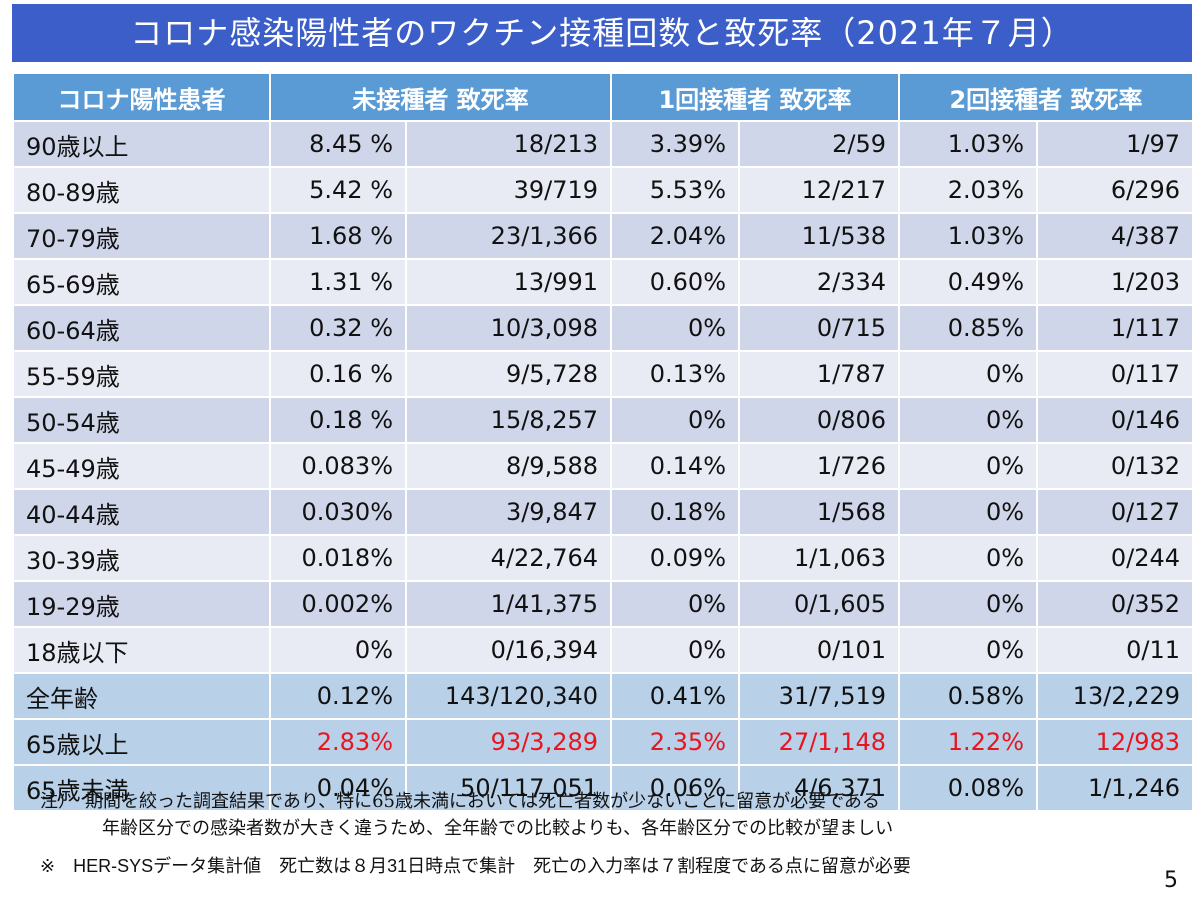 This screenshot has height=902, width=1204. Describe the element at coordinates (508, 466) in the screenshot. I see `unvaccinated-ratio-cell: 8/9,588` at that location.